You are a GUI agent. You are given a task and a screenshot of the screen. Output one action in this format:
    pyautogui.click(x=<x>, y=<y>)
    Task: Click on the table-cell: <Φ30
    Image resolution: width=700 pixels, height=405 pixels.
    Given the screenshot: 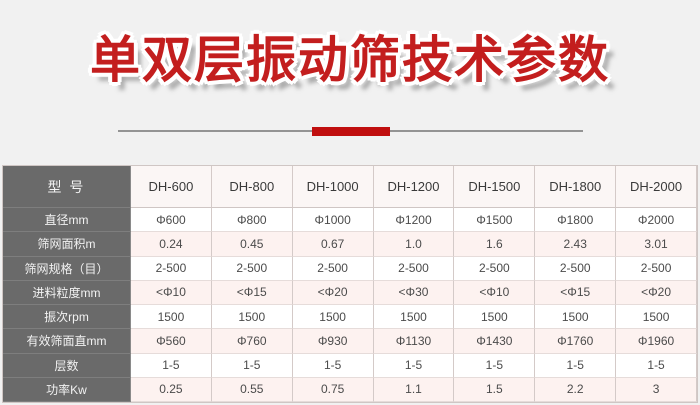 What is the action you would take?
    pyautogui.click(x=414, y=292)
    